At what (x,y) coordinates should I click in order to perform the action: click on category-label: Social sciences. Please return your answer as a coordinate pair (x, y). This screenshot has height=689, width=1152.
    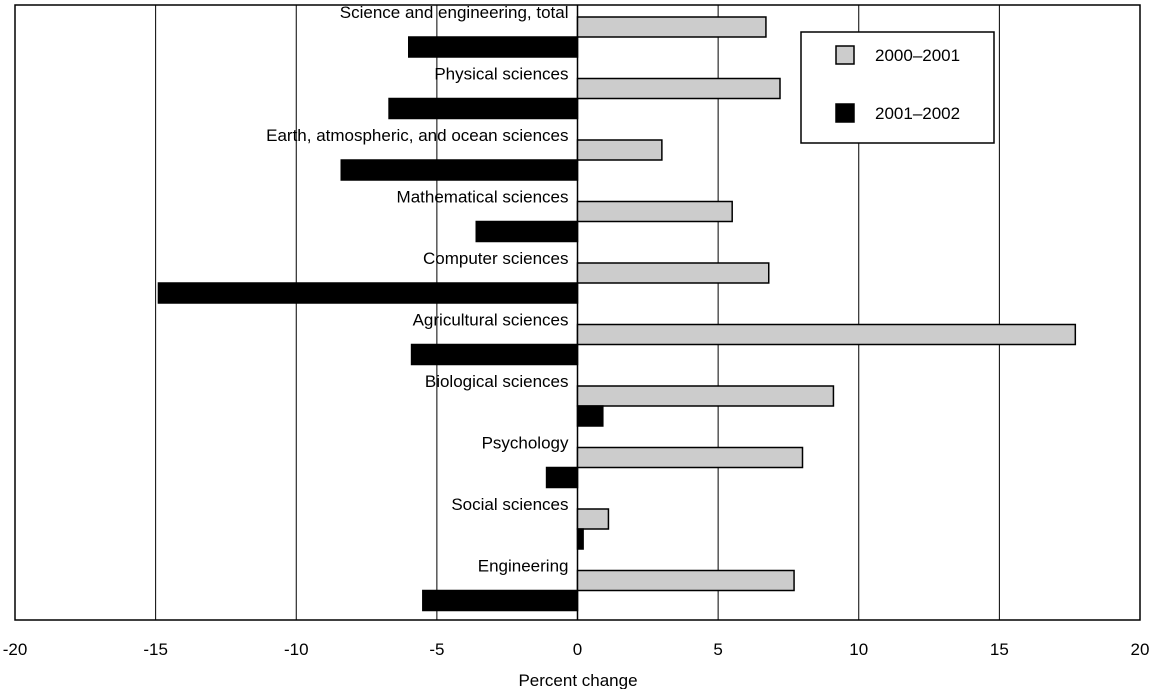
    Looking at the image, I should click on (509, 504).